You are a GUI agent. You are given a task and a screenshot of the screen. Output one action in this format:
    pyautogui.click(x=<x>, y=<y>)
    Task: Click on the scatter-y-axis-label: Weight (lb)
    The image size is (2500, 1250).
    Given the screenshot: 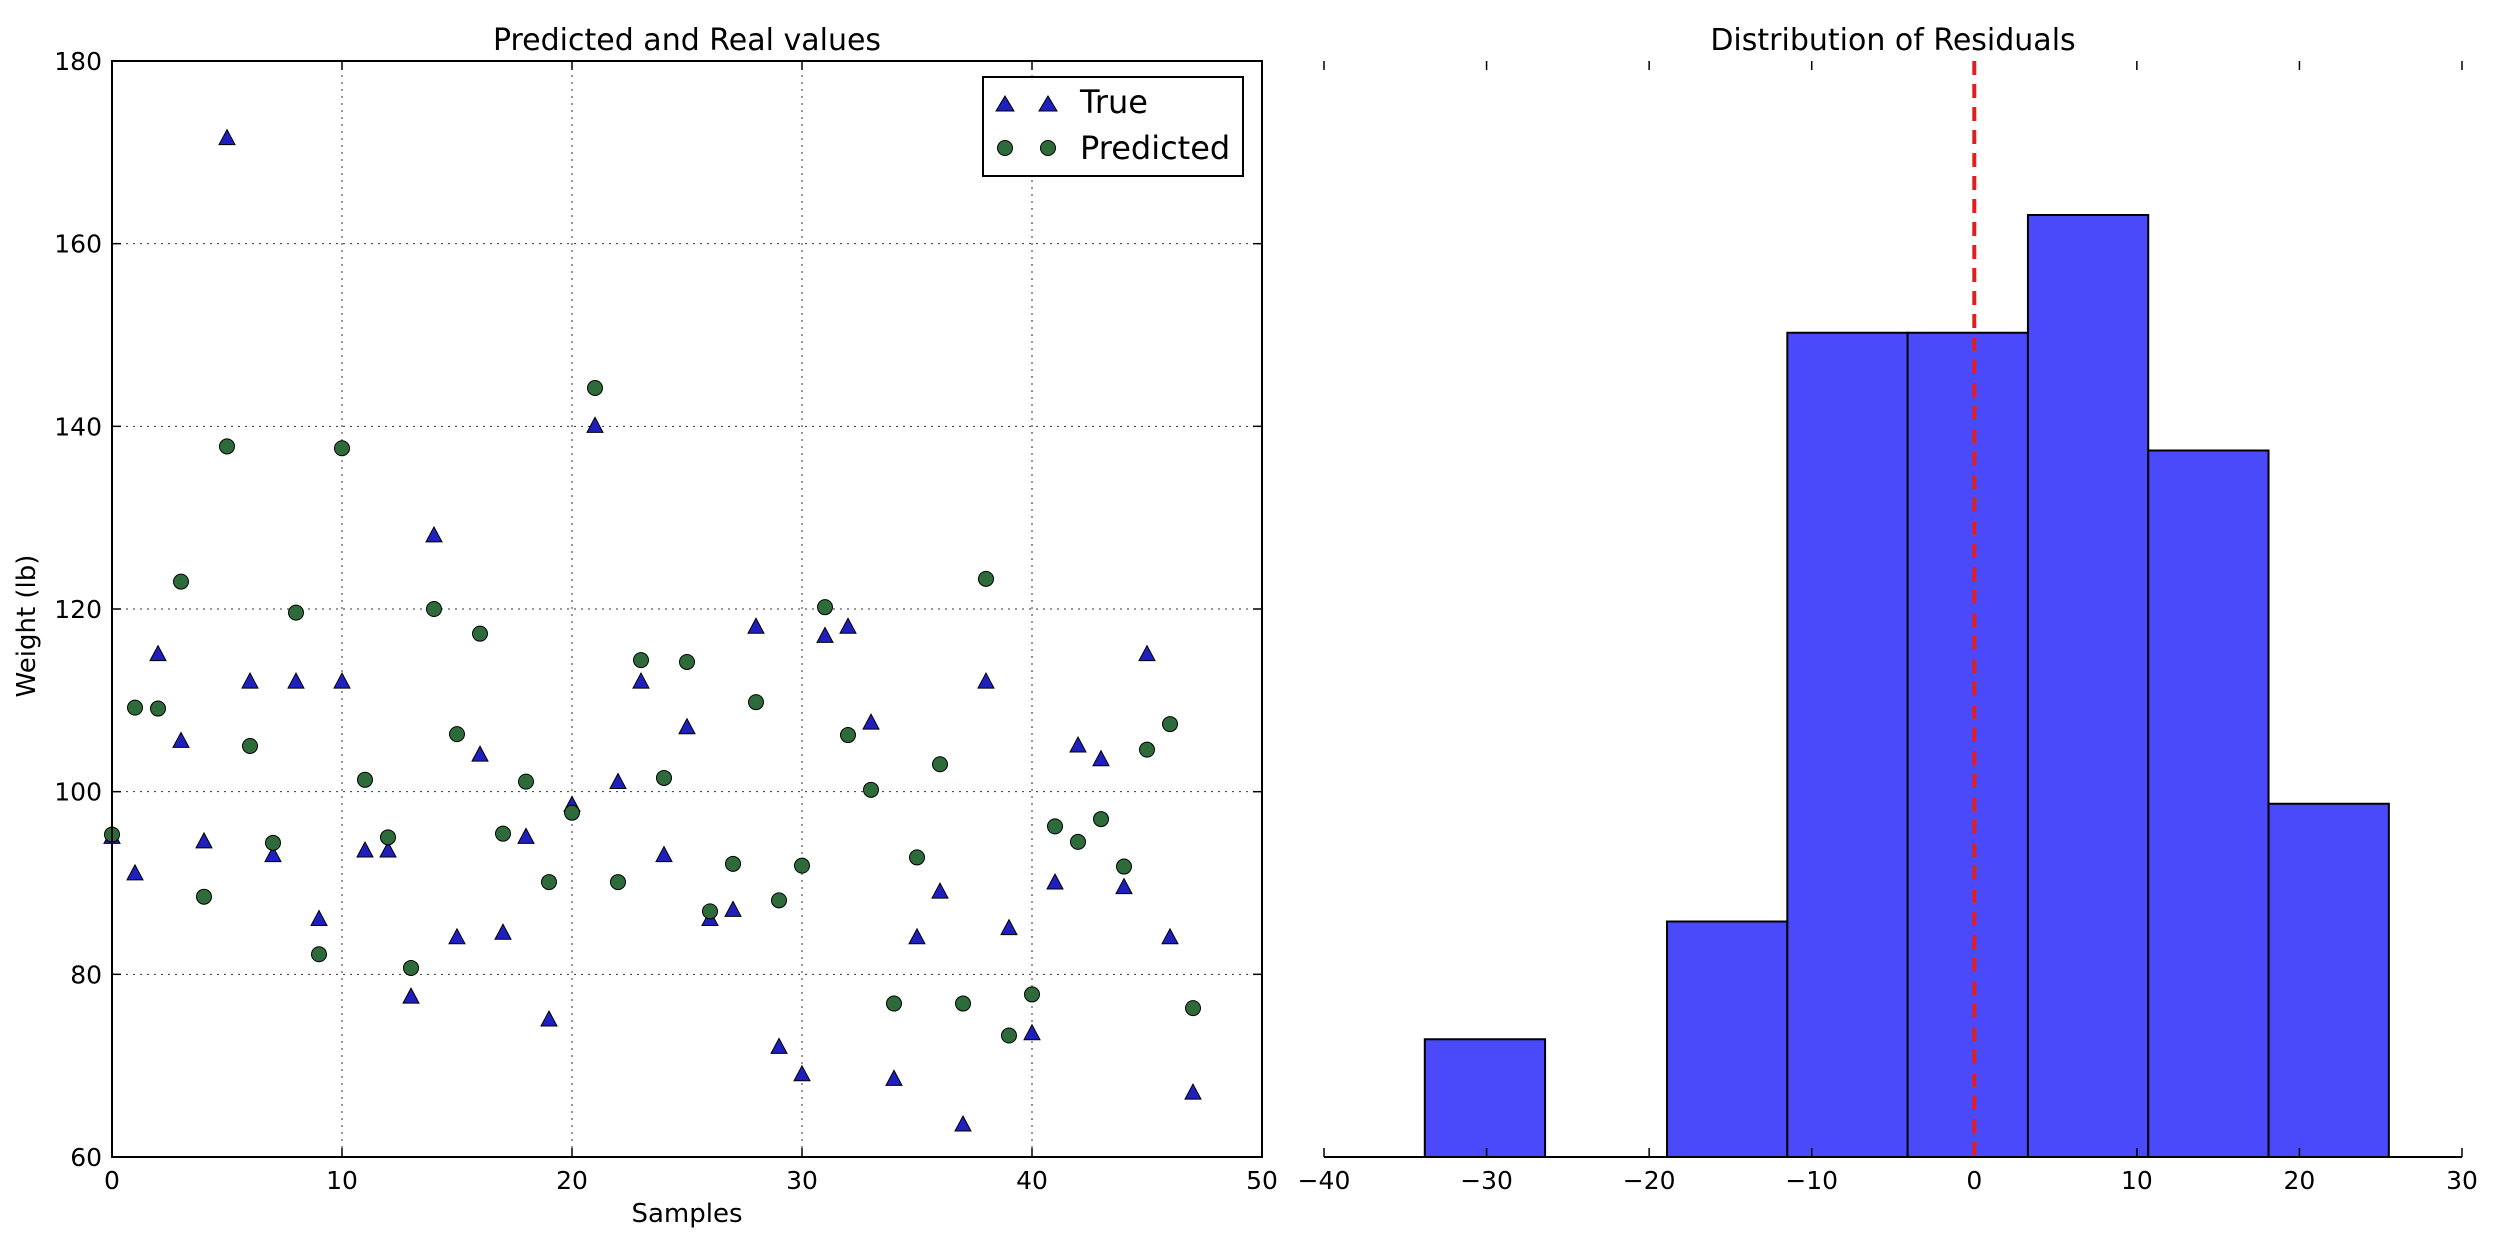 What is the action you would take?
    pyautogui.click(x=27, y=626)
    